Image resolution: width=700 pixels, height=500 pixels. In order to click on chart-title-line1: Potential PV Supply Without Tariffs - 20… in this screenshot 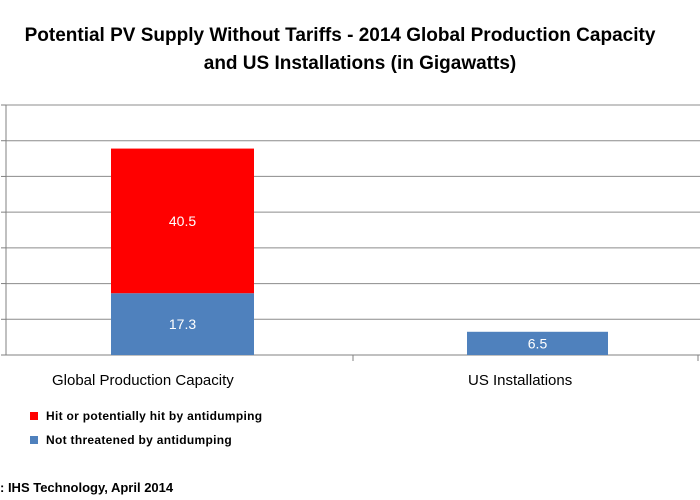, I will do `click(340, 35)`.